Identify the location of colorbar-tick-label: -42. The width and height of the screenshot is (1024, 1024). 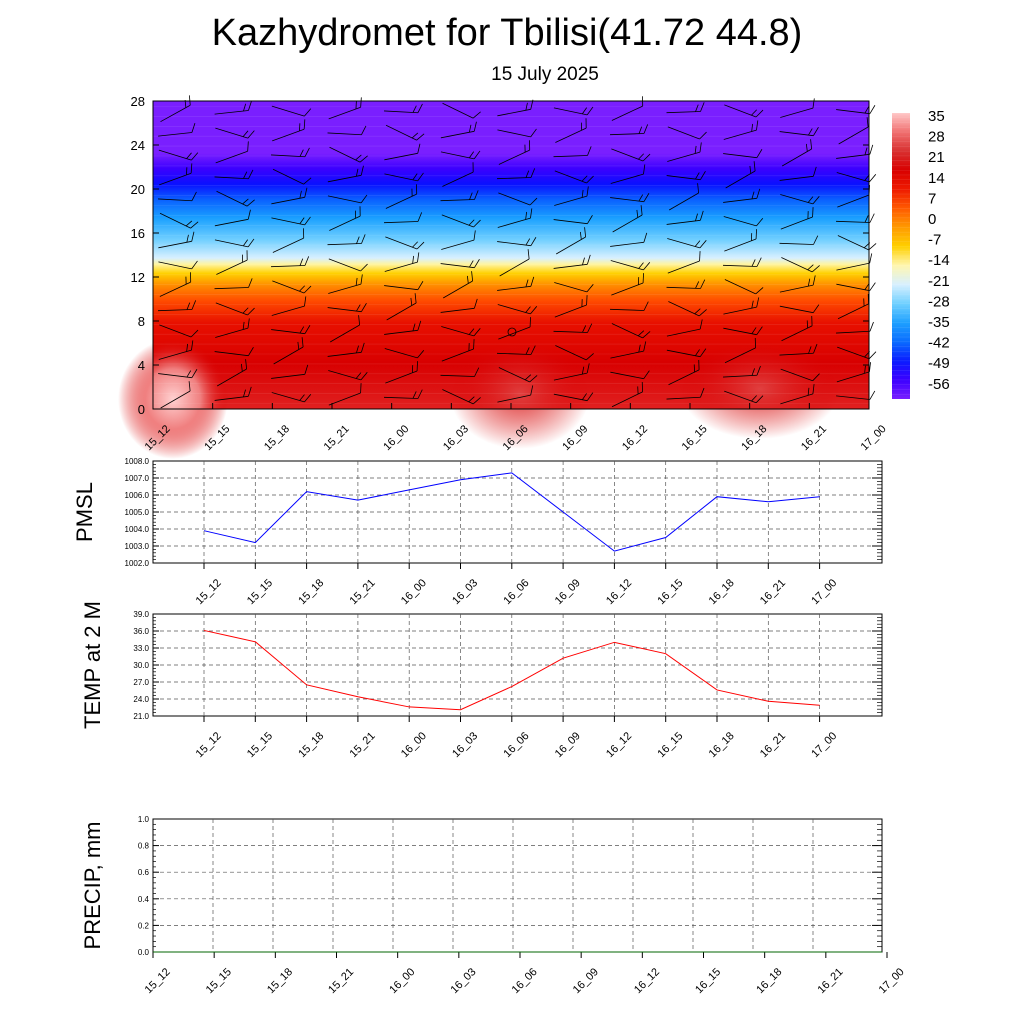
(939, 343).